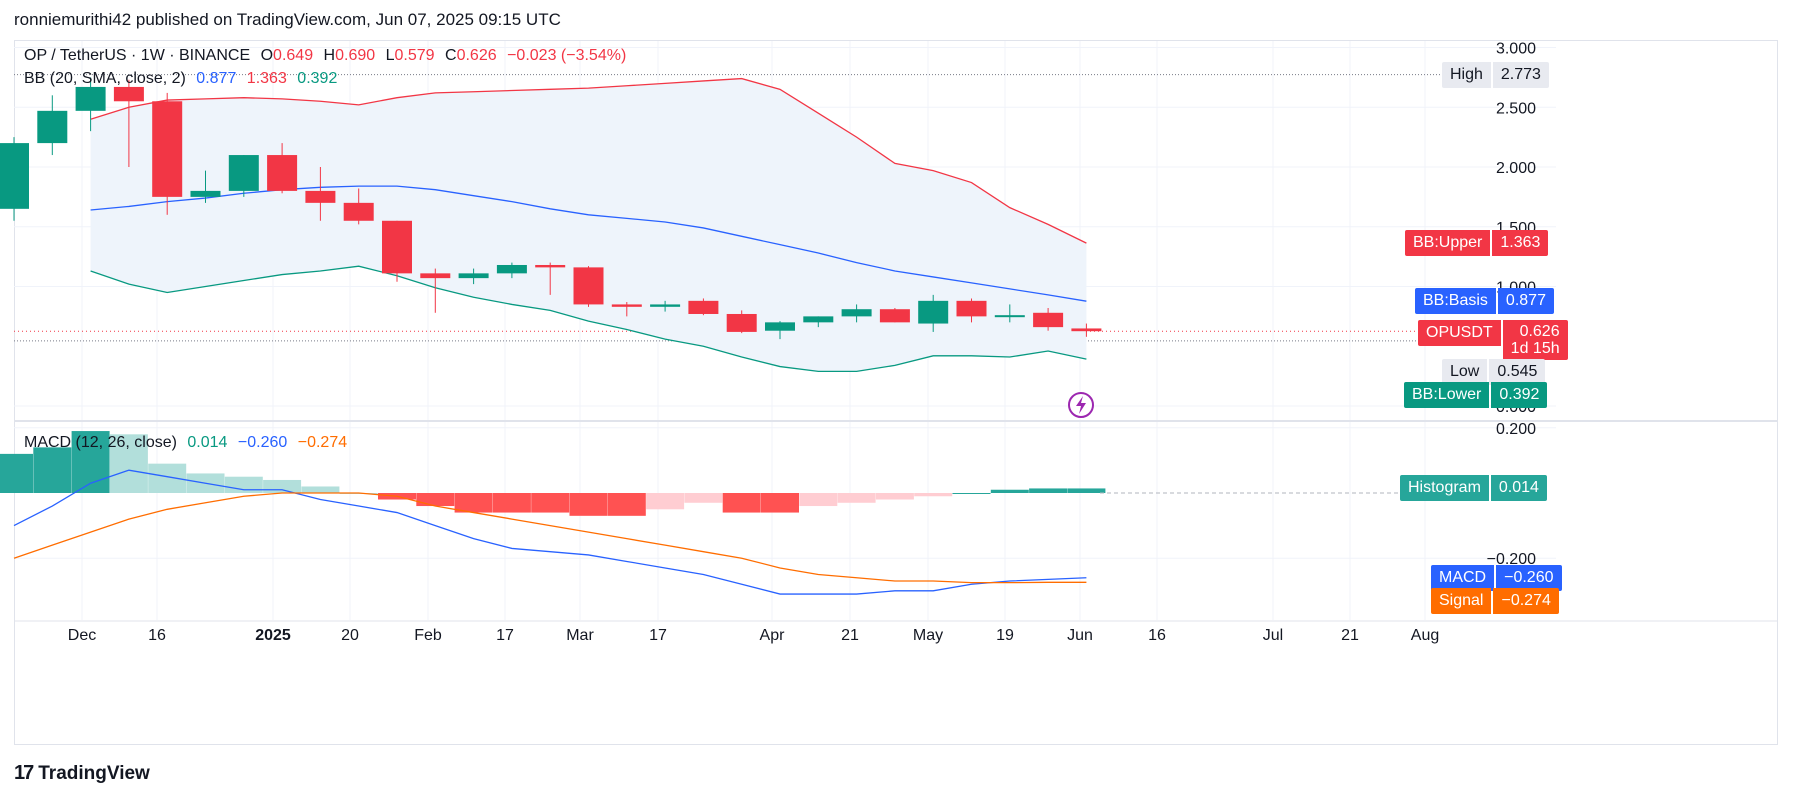 The height and width of the screenshot is (799, 1793). I want to click on bb-basis-tag: BB:Basis 0.877, so click(1484, 301).